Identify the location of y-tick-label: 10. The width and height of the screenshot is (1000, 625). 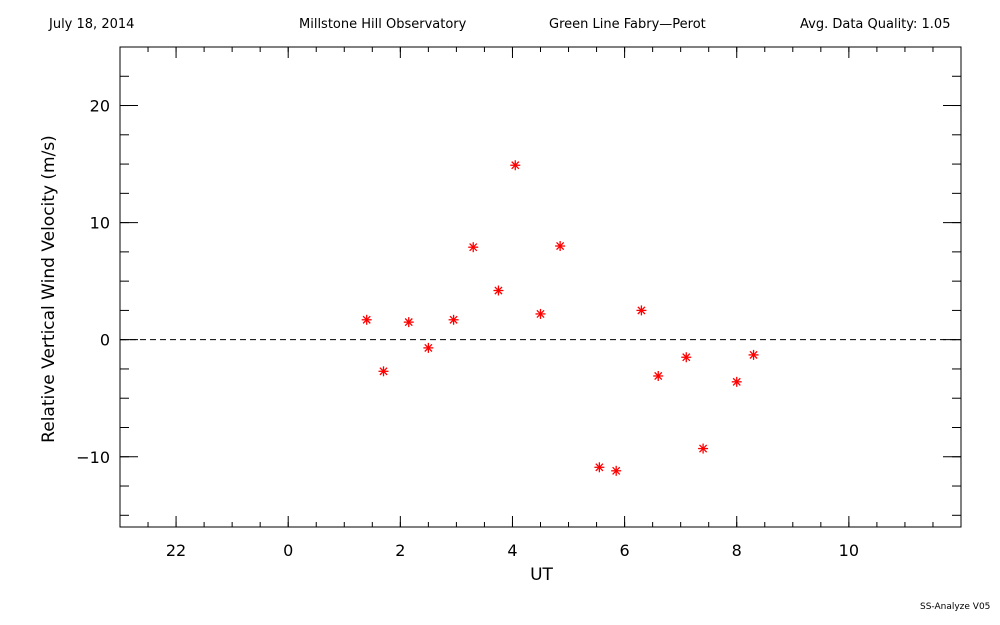
(100, 223).